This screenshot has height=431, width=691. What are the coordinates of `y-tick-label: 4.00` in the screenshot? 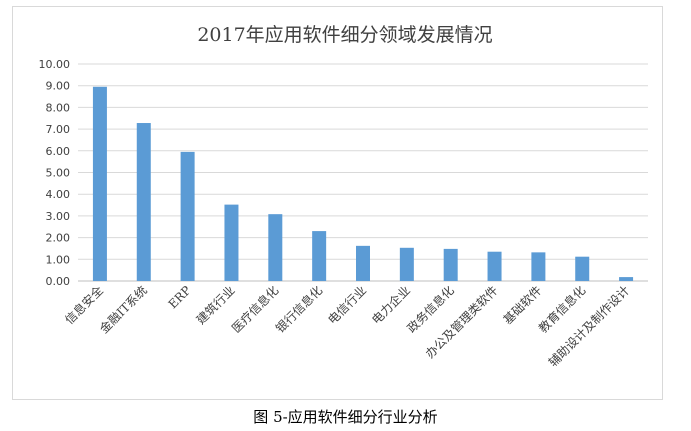 It's located at (58, 194).